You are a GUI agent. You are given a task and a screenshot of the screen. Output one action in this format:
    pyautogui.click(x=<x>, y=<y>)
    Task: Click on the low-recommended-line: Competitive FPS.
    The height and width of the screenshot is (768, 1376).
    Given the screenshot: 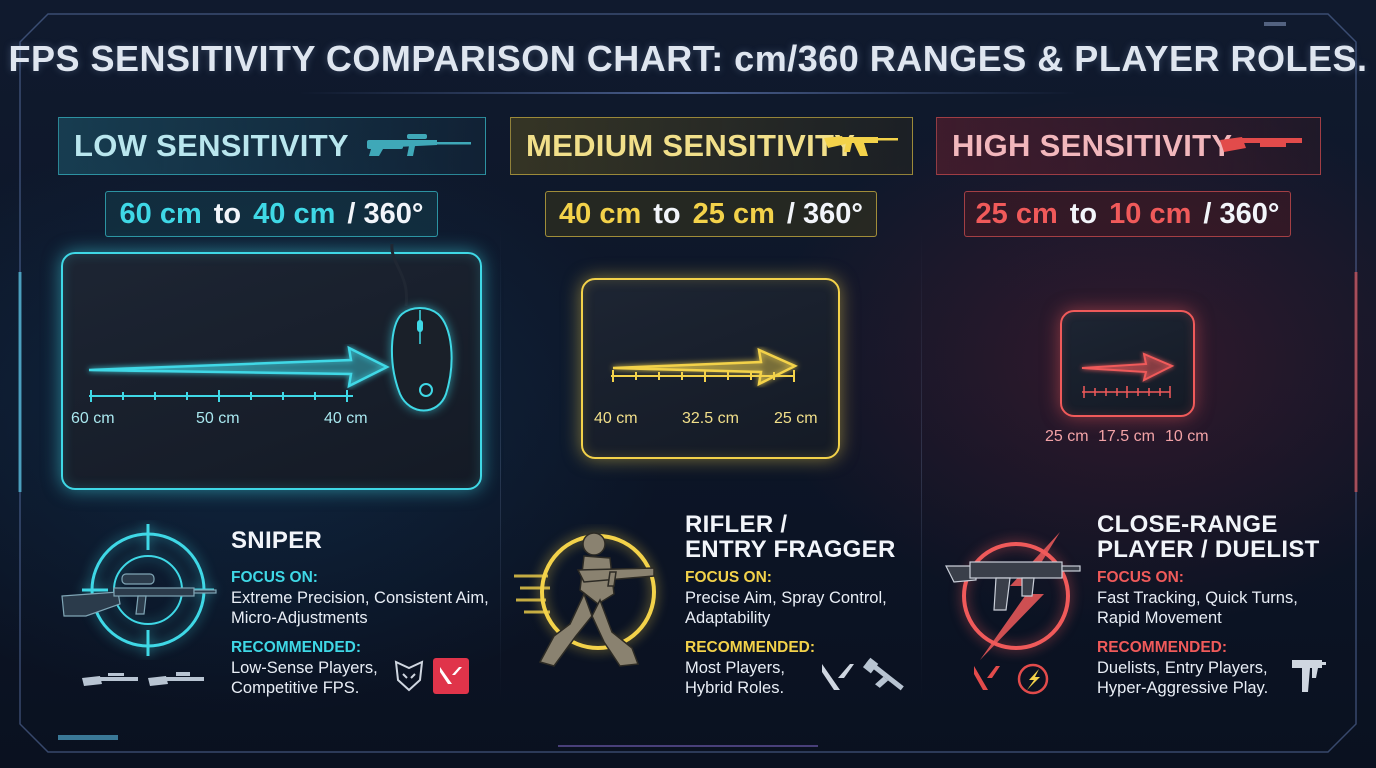 What is the action you would take?
    pyautogui.click(x=295, y=688)
    